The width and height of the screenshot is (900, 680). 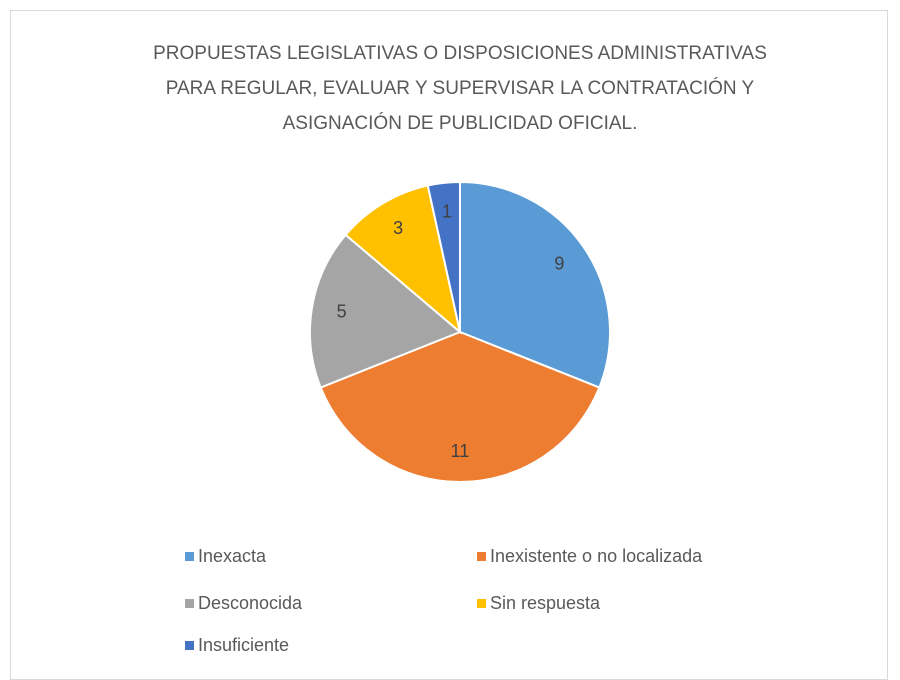 What do you see at coordinates (232, 556) in the screenshot?
I see `legend-label: Inexacta` at bounding box center [232, 556].